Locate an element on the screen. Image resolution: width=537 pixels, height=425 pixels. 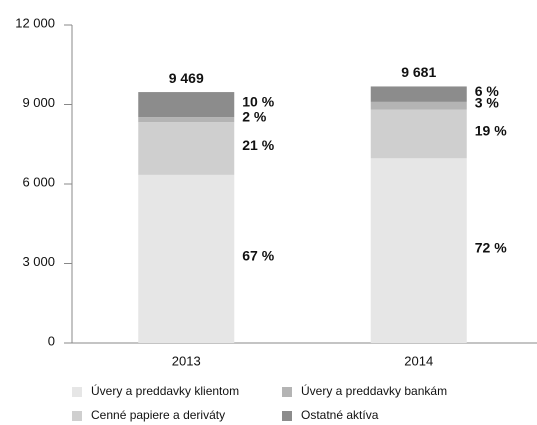
value-label: 21 % is located at coordinates (258, 145).